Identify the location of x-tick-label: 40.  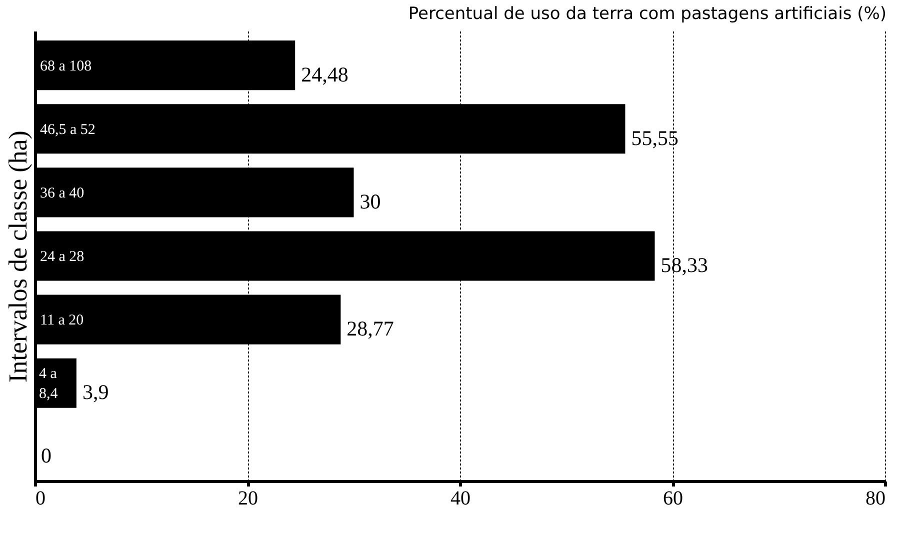
(460, 499).